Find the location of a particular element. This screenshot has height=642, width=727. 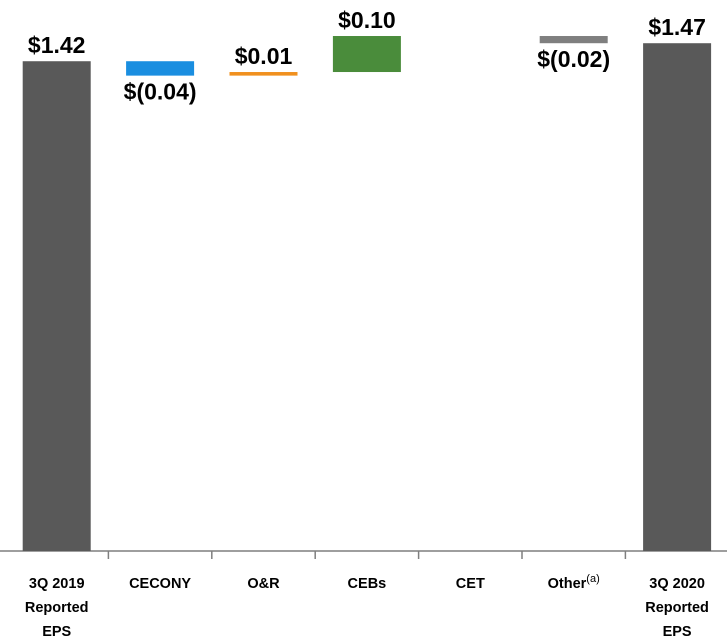

x-tick-label: CEBs is located at coordinates (367, 584).